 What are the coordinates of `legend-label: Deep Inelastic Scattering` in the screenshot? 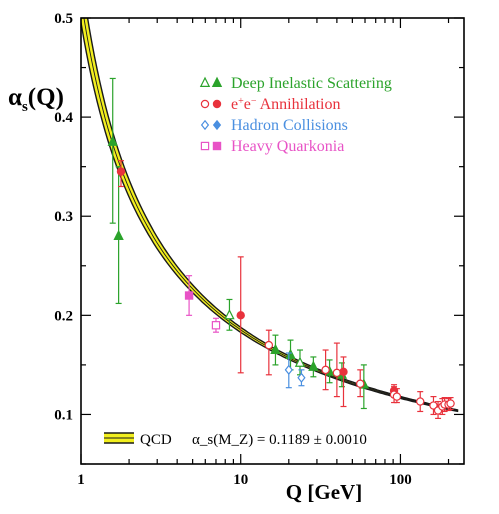 It's located at (311, 83).